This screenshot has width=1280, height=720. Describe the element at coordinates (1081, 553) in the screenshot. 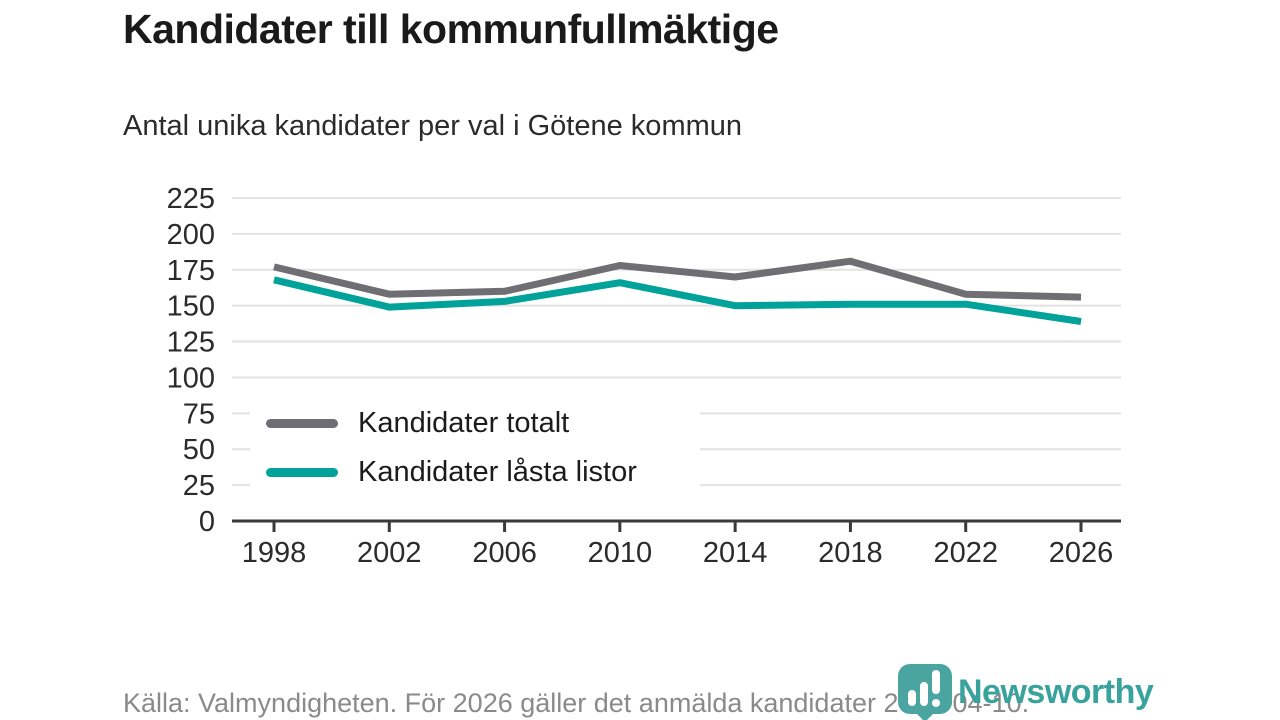

I see `x-tick-label: 2026` at that location.